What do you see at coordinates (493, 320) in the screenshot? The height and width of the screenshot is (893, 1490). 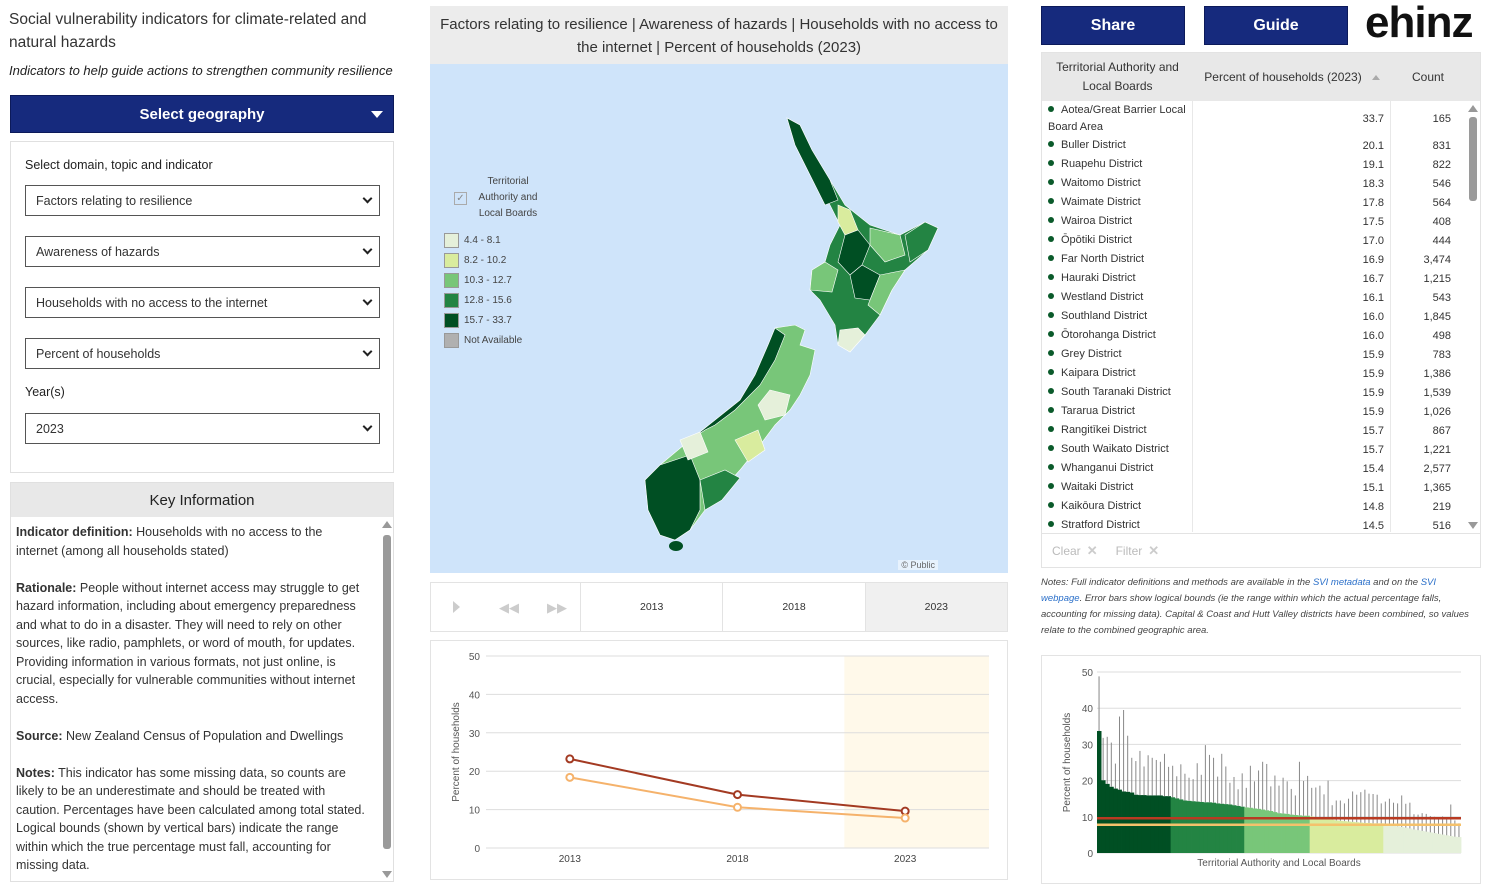 I see `legend-item: 15.7 - 33.7` at bounding box center [493, 320].